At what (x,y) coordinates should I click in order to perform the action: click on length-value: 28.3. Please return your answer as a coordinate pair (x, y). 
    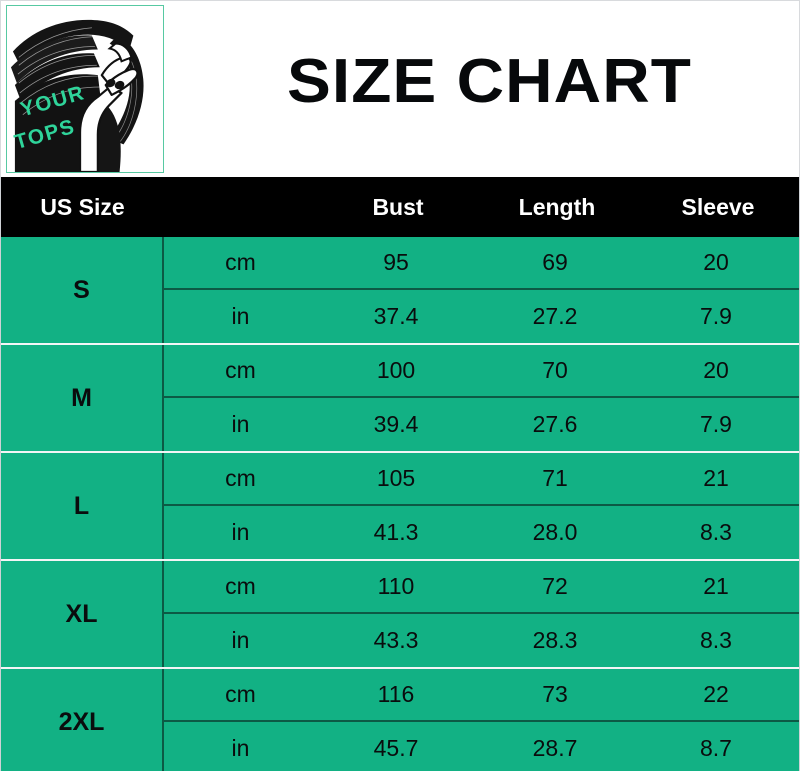
    Looking at the image, I should click on (555, 640).